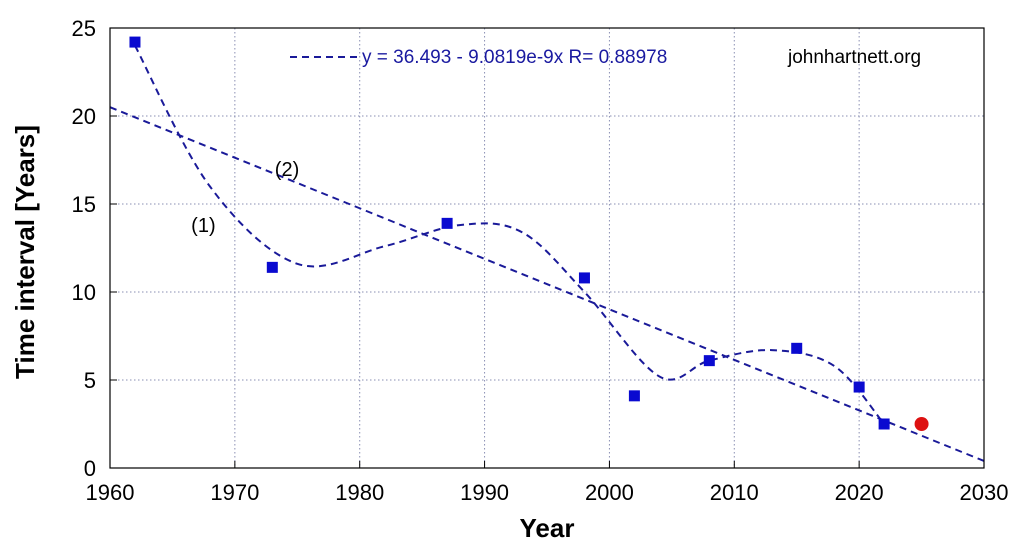  What do you see at coordinates (609, 492) in the screenshot?
I see `x-tick-label: 2000` at bounding box center [609, 492].